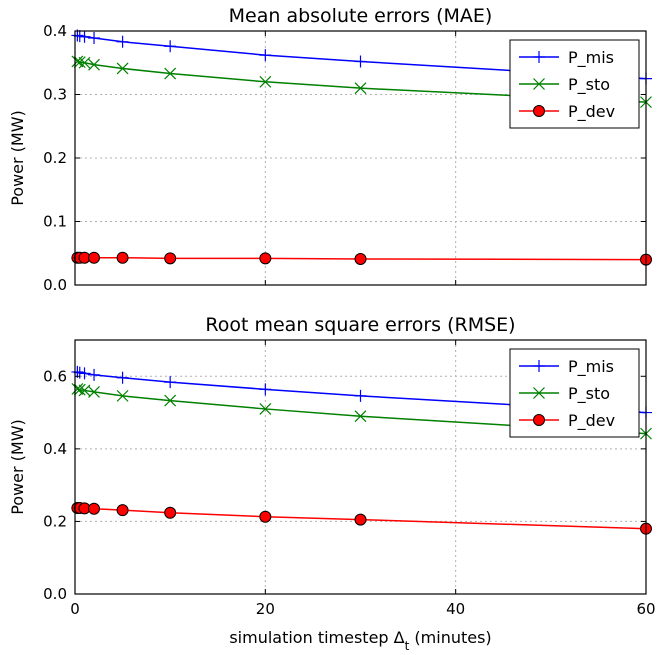  I want to click on x-tick-label-2: 40, so click(455, 609).